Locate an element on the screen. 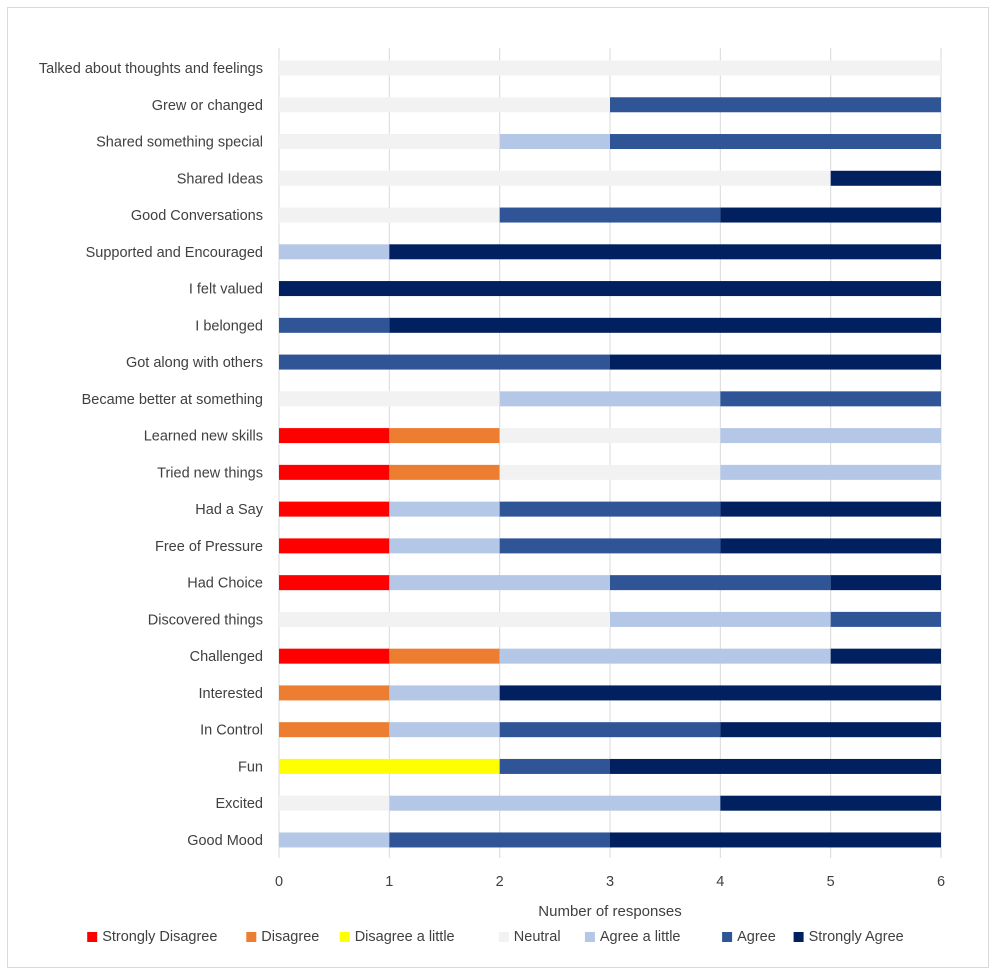 Image resolution: width=1000 pixels, height=977 pixels. legend-label: Neutral is located at coordinates (537, 937).